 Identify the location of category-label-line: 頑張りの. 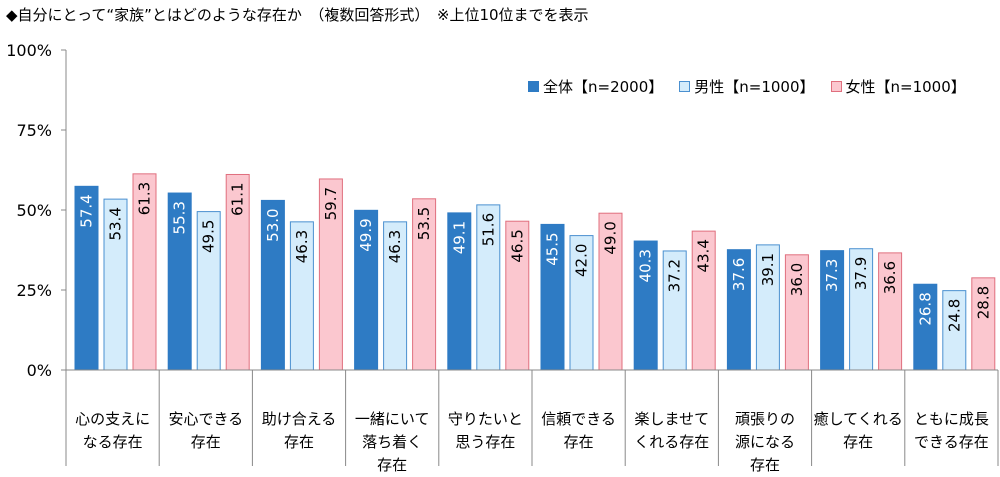
(764, 419).